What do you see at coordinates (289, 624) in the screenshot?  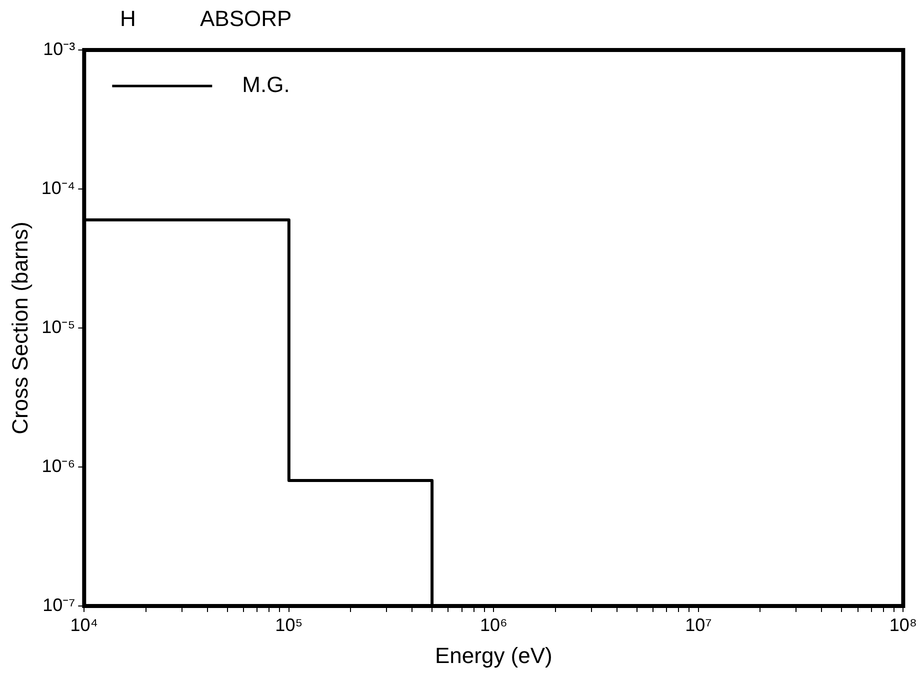 I see `x-tick-label: 10⁵` at bounding box center [289, 624].